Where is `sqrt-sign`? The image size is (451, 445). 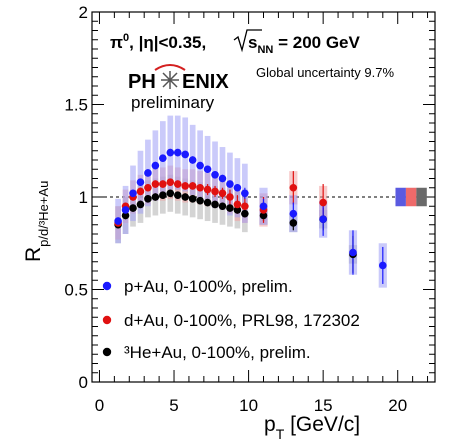
sqrt-sign is located at coordinates (247, 41).